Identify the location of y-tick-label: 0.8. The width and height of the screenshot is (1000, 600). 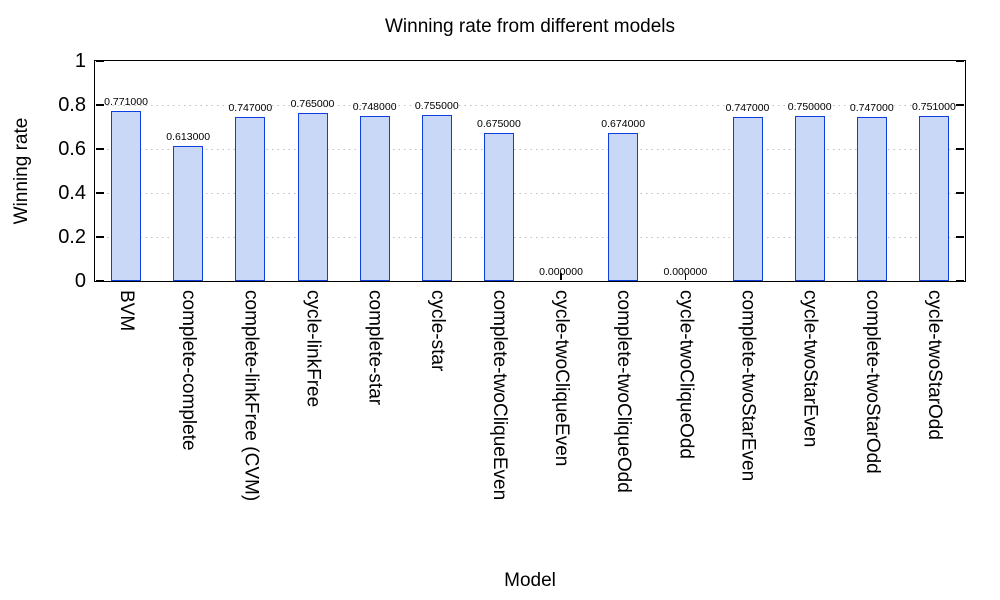
(72, 105).